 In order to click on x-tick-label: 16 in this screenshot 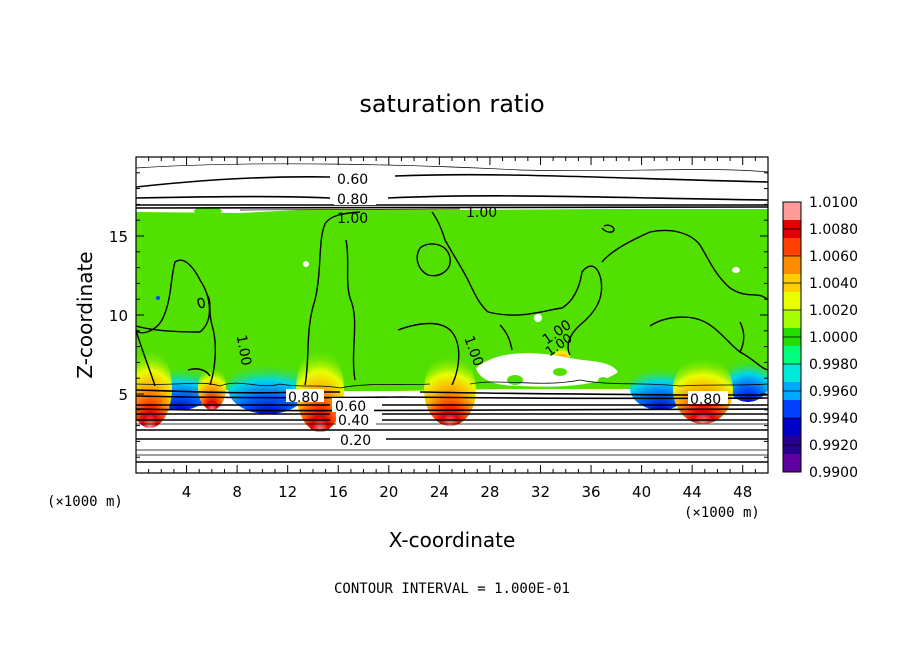, I will do `click(338, 492)`.